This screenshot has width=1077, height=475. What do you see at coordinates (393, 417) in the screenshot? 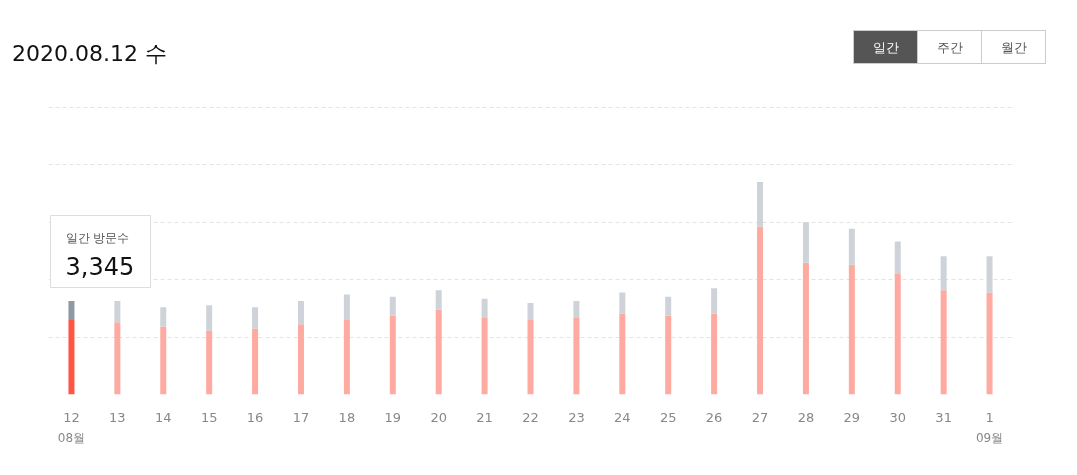
I see `x-tick-label: 19` at bounding box center [393, 417].